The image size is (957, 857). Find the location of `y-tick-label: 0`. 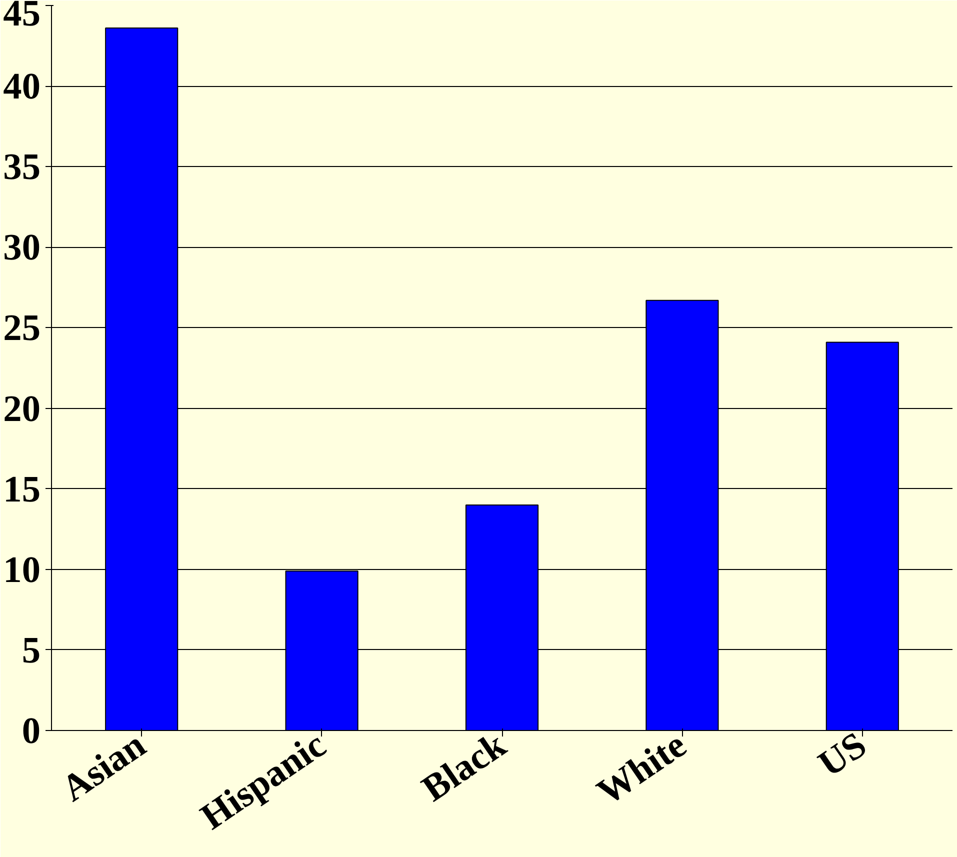

y-tick-label: 0 is located at coordinates (31, 731).